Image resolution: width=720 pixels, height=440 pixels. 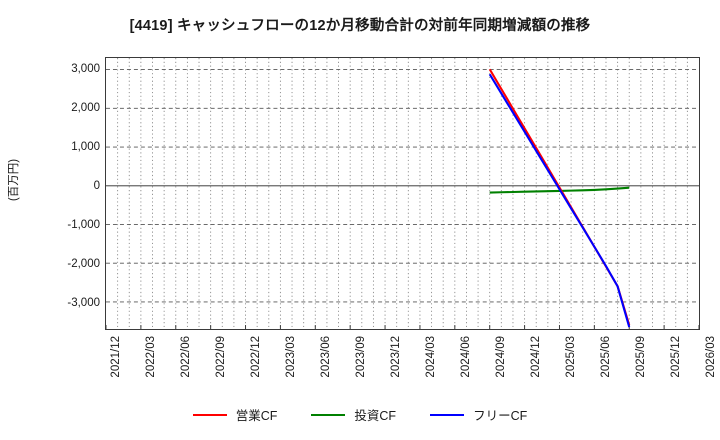 I want to click on x-axis-tick-label: 2025/03, so click(x=571, y=357).